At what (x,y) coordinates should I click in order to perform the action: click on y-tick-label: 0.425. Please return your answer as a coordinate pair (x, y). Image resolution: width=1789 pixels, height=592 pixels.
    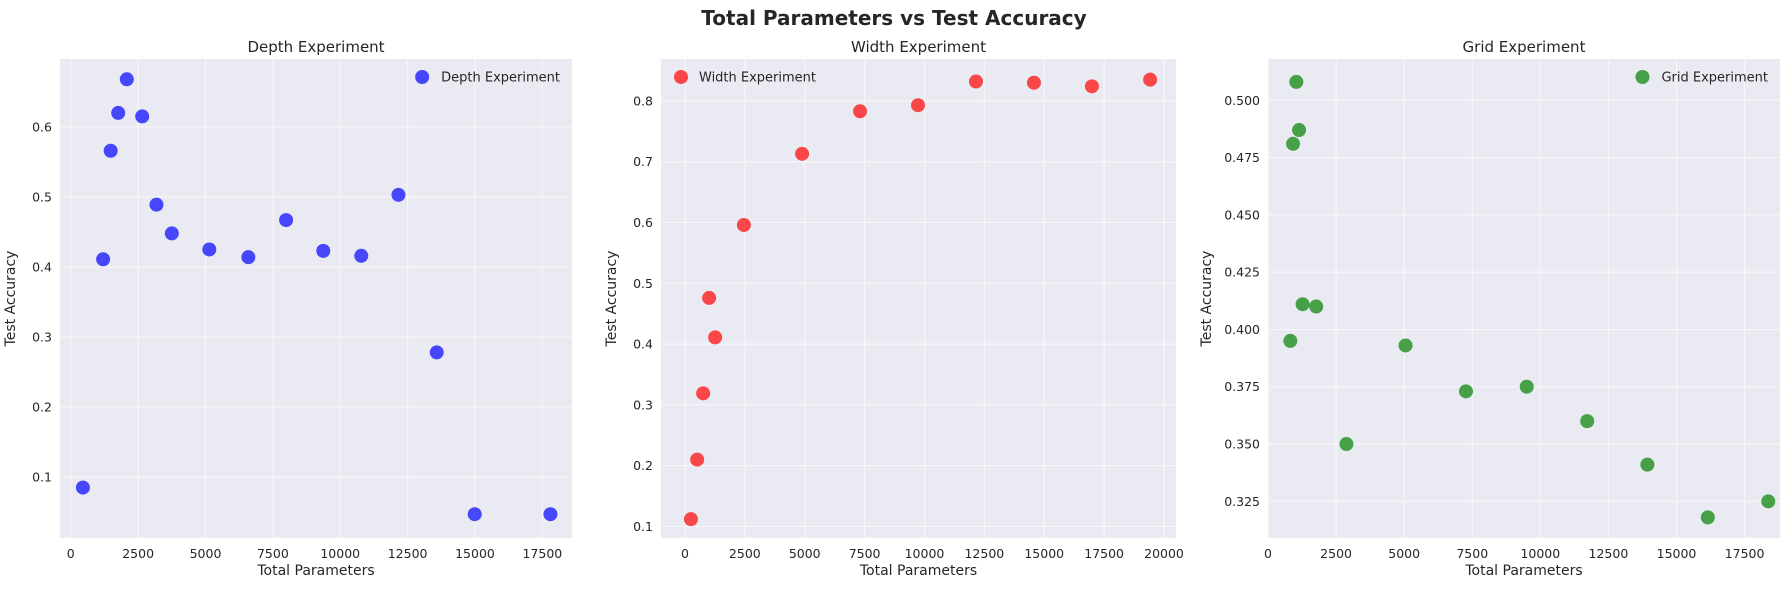
    Looking at the image, I should click on (1242, 272).